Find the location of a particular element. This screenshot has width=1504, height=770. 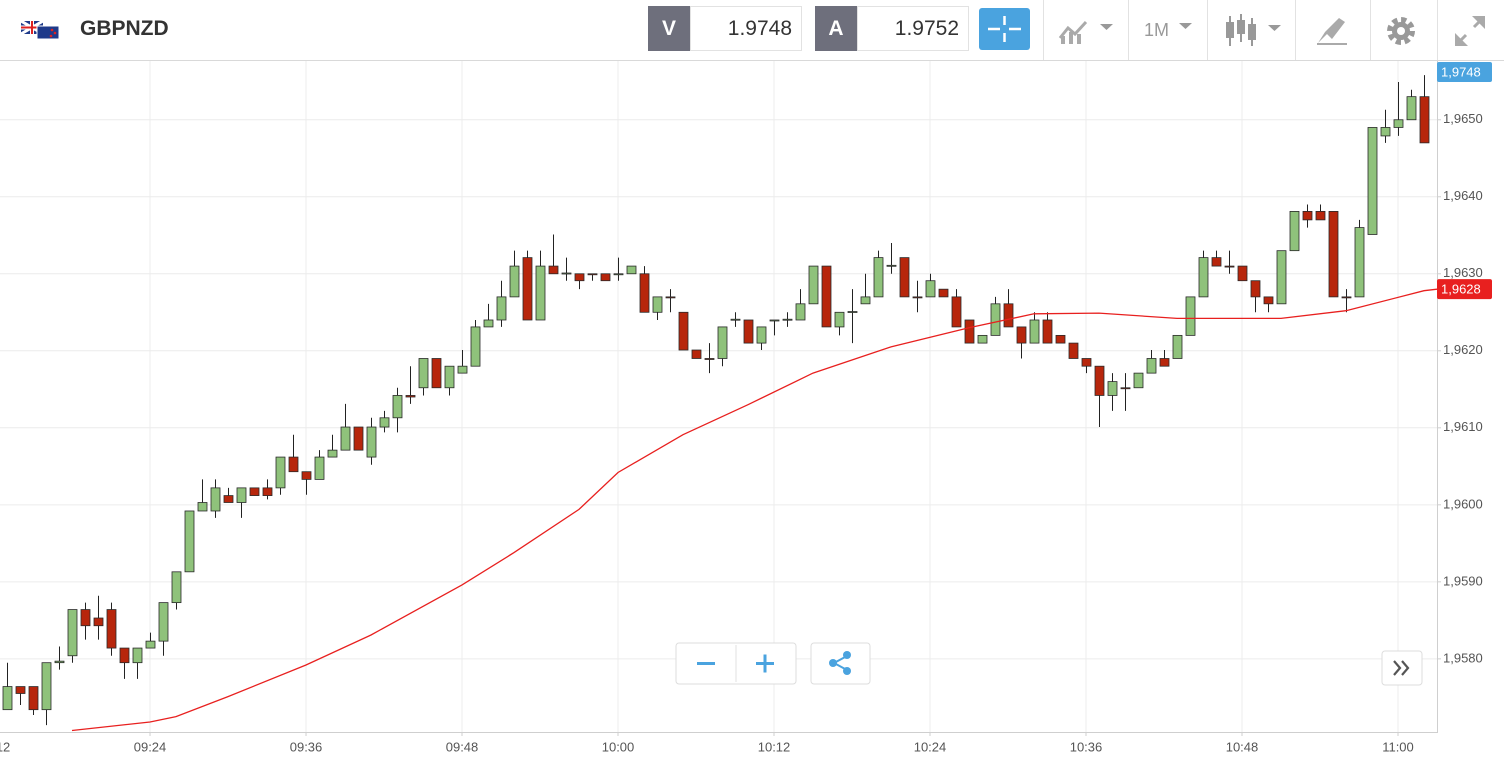

share-button is located at coordinates (840, 663).